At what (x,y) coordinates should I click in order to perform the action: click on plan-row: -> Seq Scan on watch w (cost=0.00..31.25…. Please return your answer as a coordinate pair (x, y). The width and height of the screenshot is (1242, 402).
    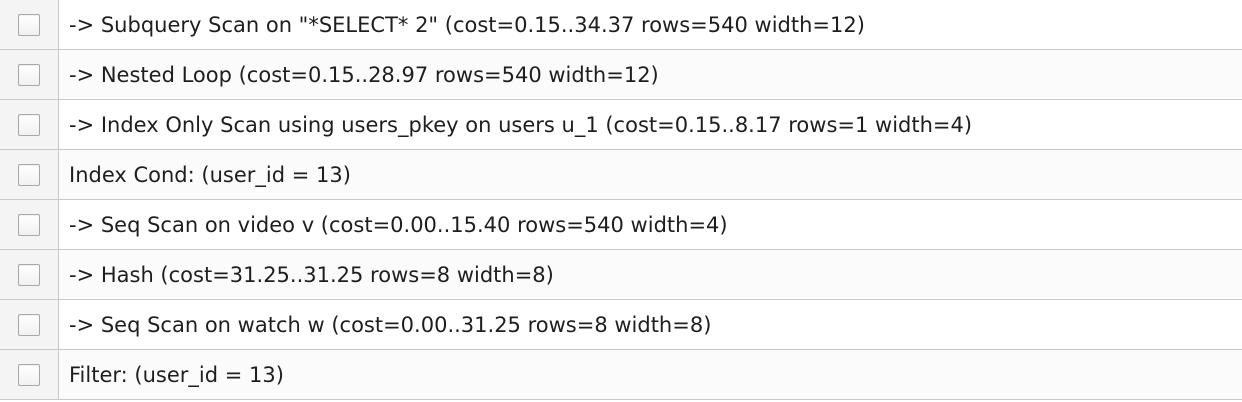
    Looking at the image, I should click on (621, 324).